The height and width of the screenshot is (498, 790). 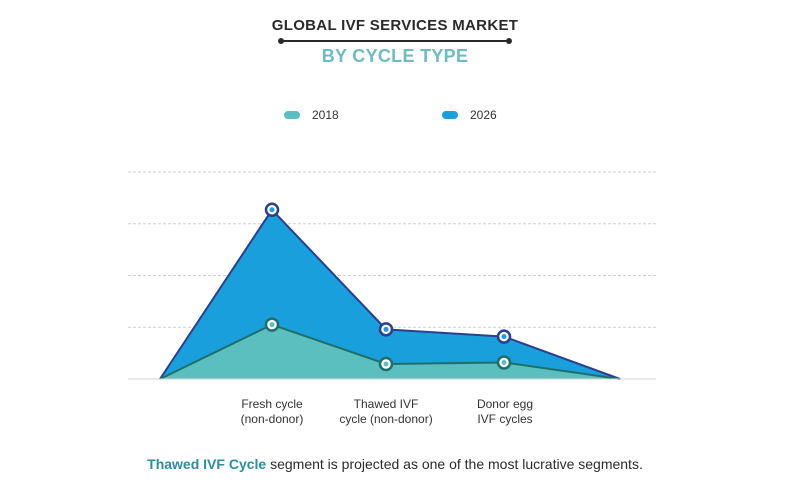 What do you see at coordinates (272, 411) in the screenshot?
I see `category-label-fresh-cycle: Fresh cycle (non-donor)` at bounding box center [272, 411].